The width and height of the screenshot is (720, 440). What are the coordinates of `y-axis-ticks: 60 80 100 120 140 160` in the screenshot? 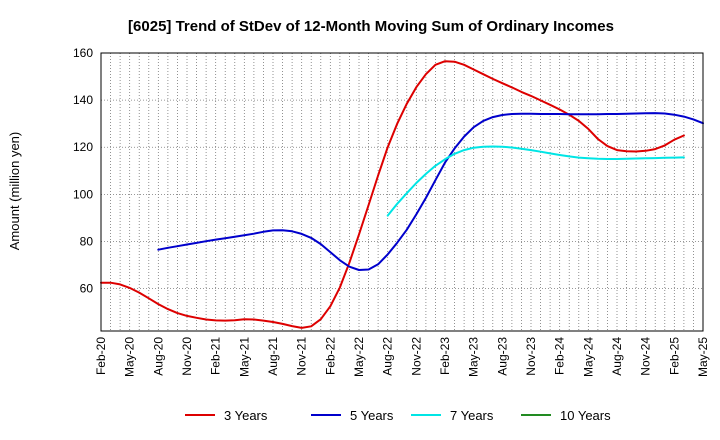 It's located at (83, 171).